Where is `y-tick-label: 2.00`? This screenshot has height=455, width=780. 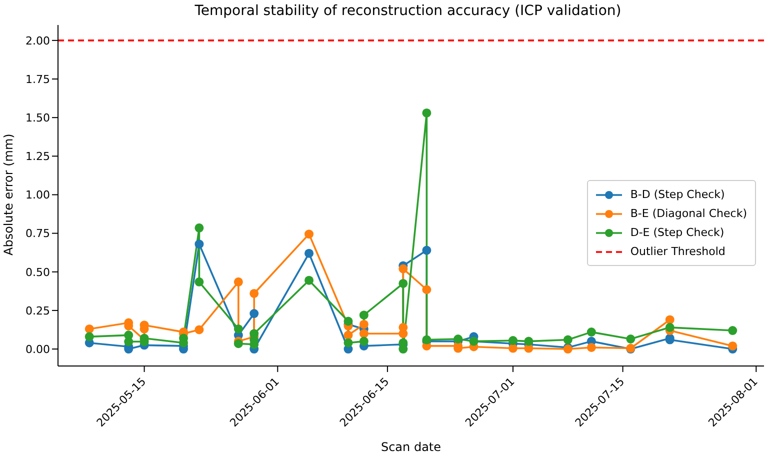 y-tick-label: 2.00 is located at coordinates (38, 41).